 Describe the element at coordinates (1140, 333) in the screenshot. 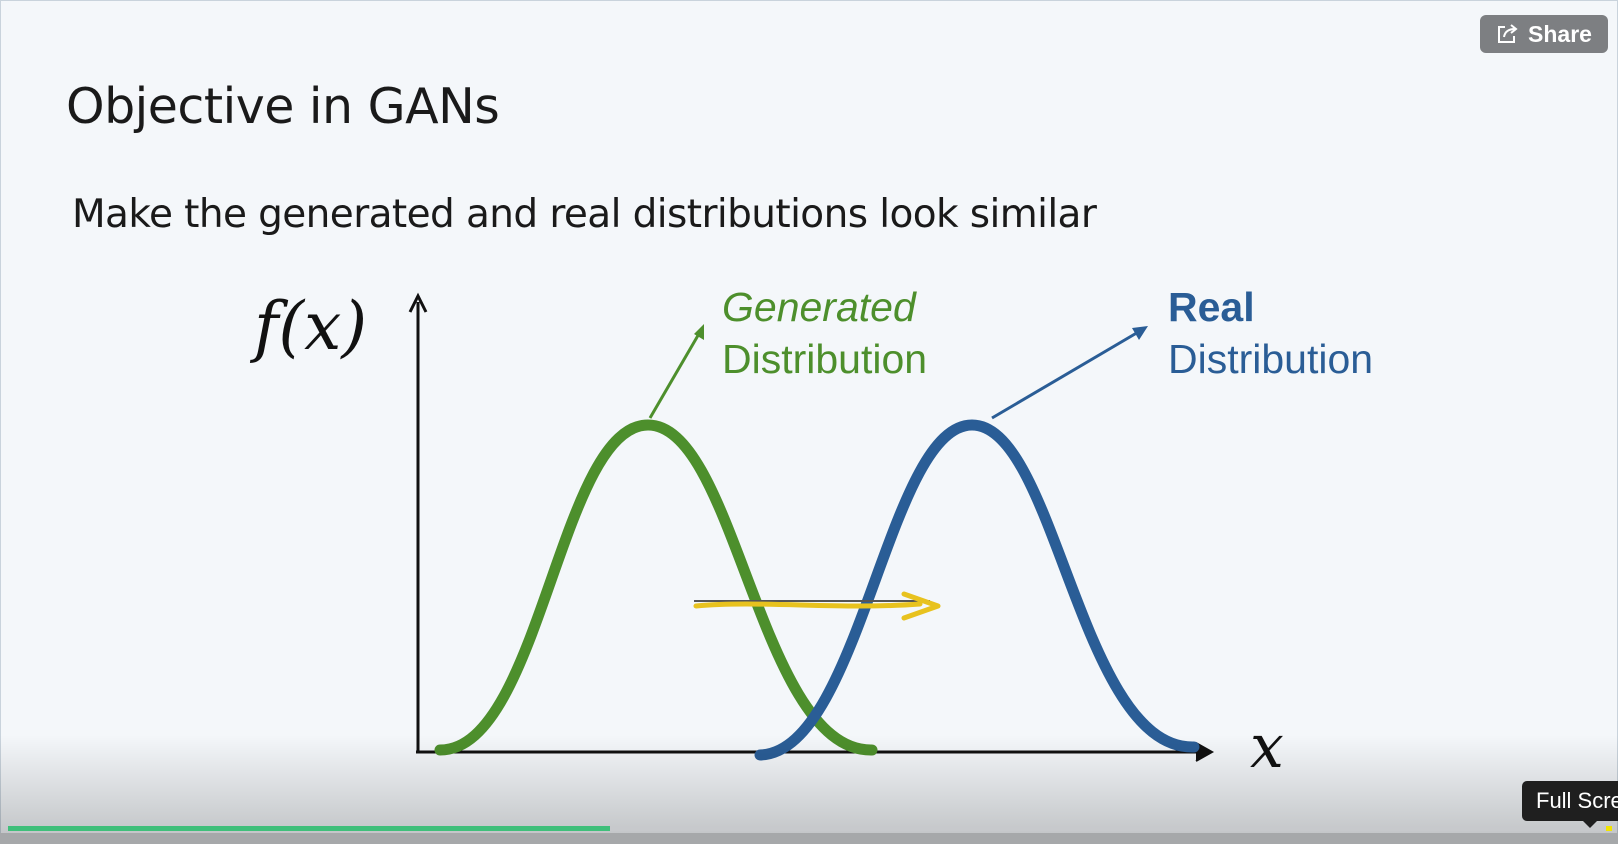

I see `real-pointer-arrowhead` at that location.